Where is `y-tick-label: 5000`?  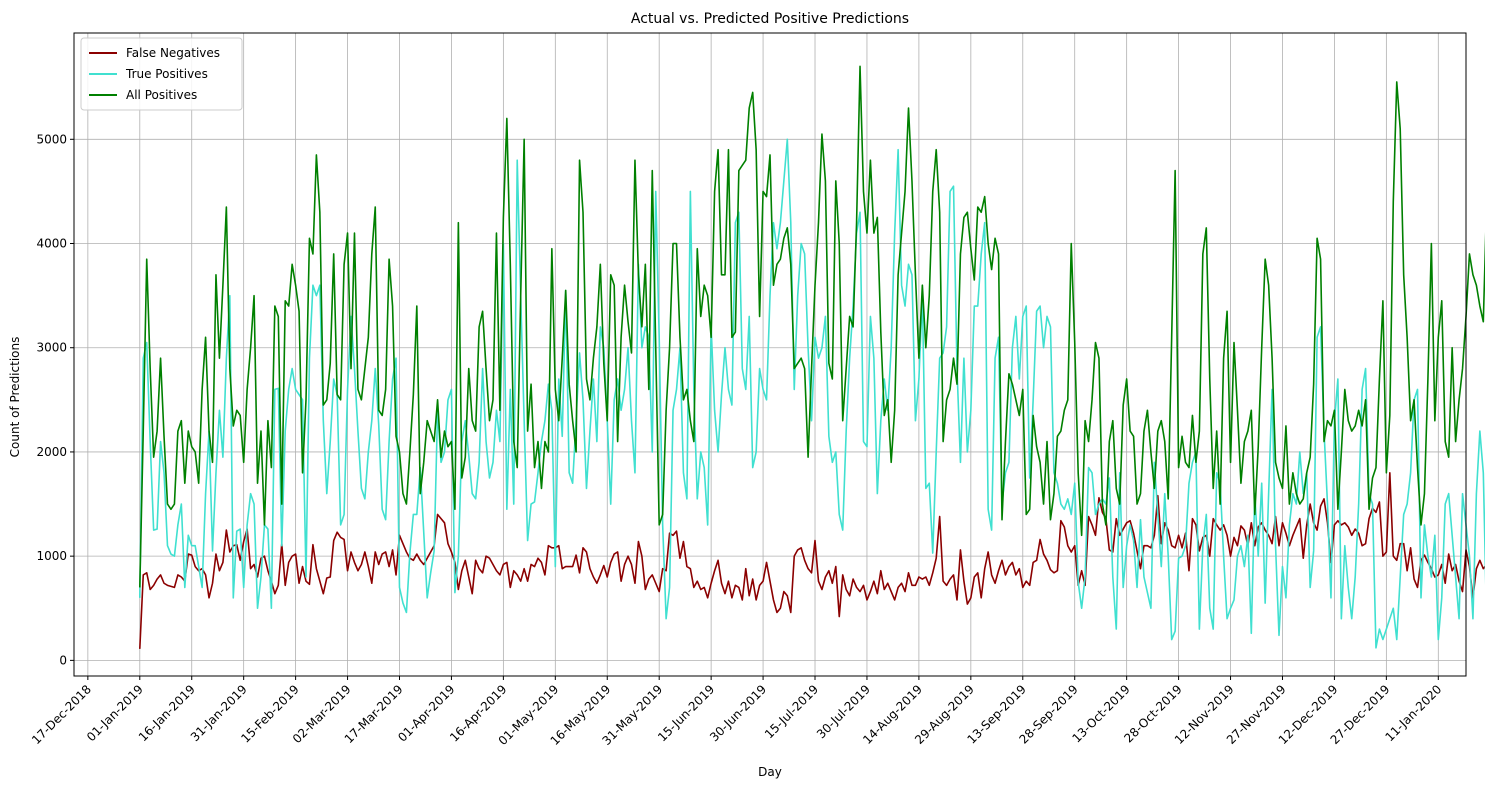
y-tick-label: 5000 is located at coordinates (51, 139).